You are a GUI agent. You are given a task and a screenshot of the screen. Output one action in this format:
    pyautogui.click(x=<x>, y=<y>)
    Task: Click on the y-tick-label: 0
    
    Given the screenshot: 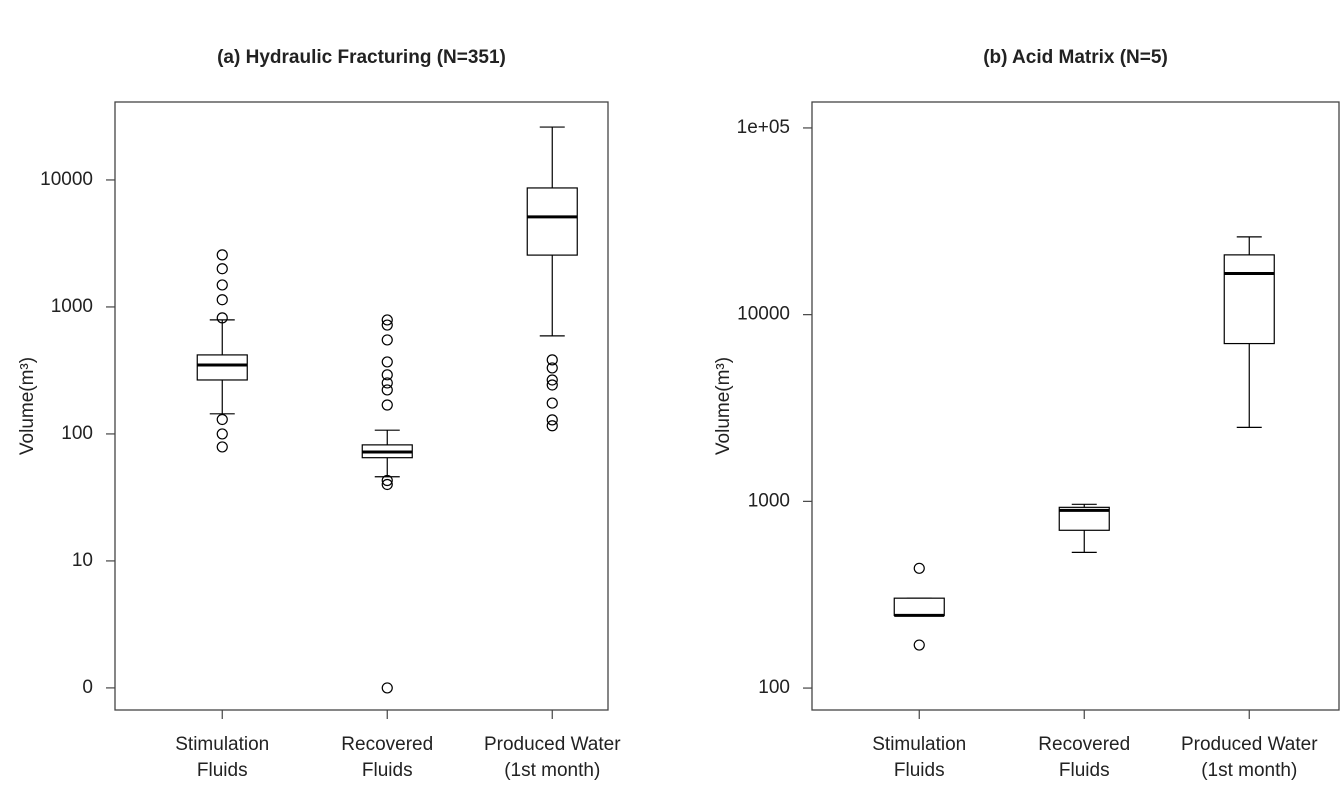 What is the action you would take?
    pyautogui.click(x=87, y=687)
    